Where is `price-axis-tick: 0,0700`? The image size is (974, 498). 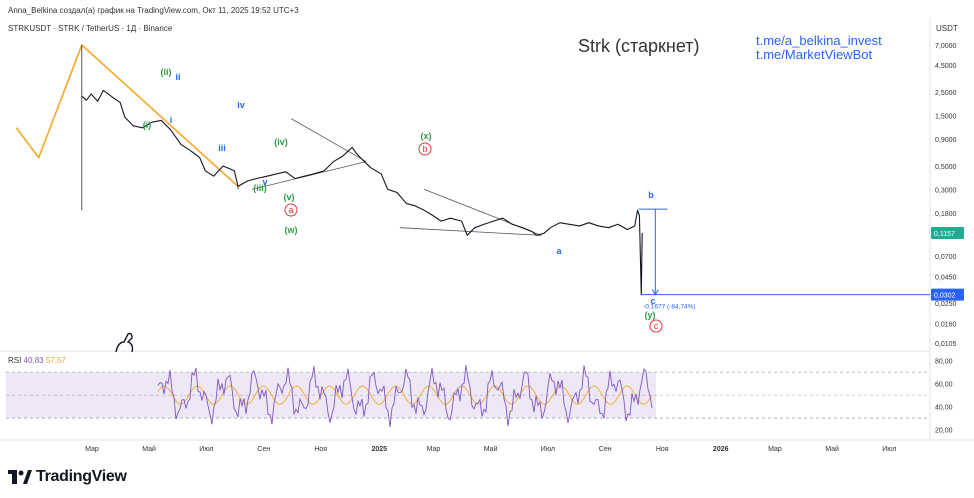
price-axis-tick: 0,0700 is located at coordinates (946, 257).